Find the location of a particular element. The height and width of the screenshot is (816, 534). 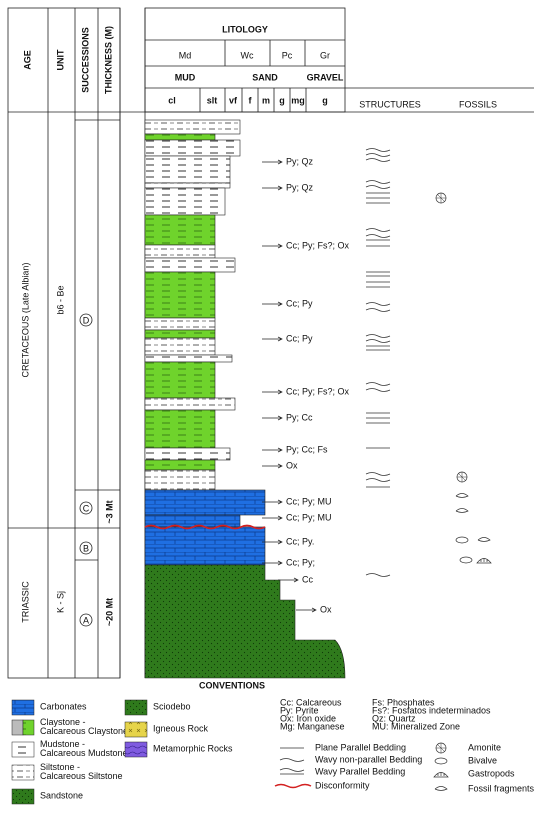

title: LITOLOGY is located at coordinates (245, 29).